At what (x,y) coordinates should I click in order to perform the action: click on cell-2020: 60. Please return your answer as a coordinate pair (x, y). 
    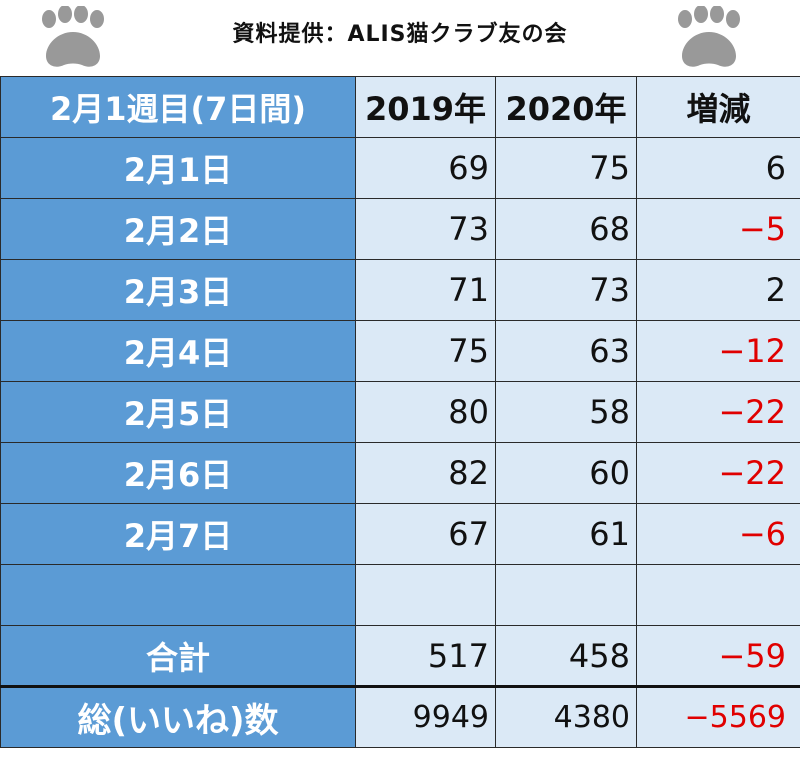
    Looking at the image, I should click on (566, 473).